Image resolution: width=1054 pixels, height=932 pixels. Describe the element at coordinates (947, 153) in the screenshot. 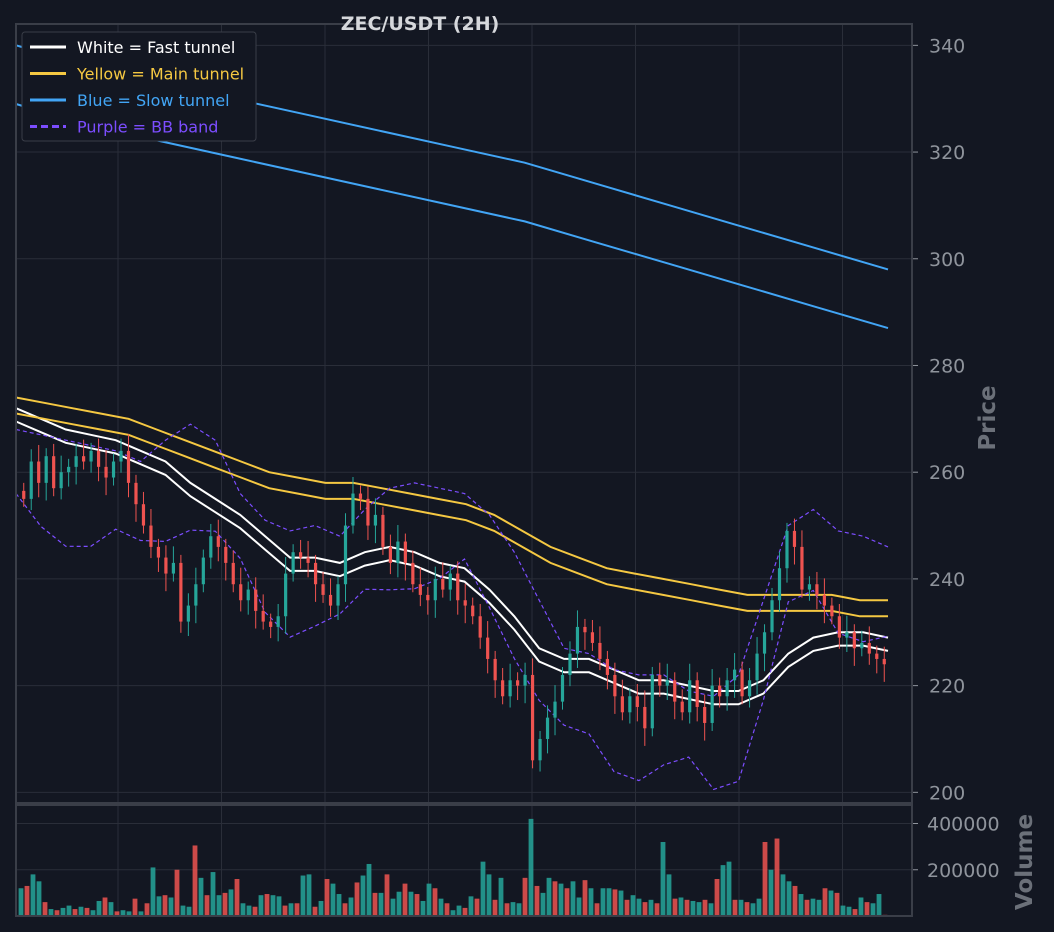

I see `y-tick-label: 320` at that location.